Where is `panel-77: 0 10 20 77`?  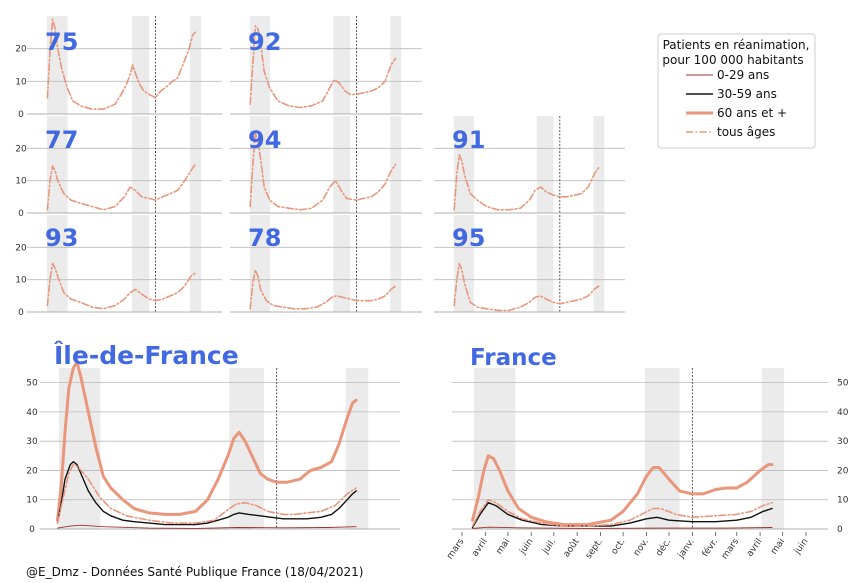 panel-77: 0 10 20 77 is located at coordinates (118, 167).